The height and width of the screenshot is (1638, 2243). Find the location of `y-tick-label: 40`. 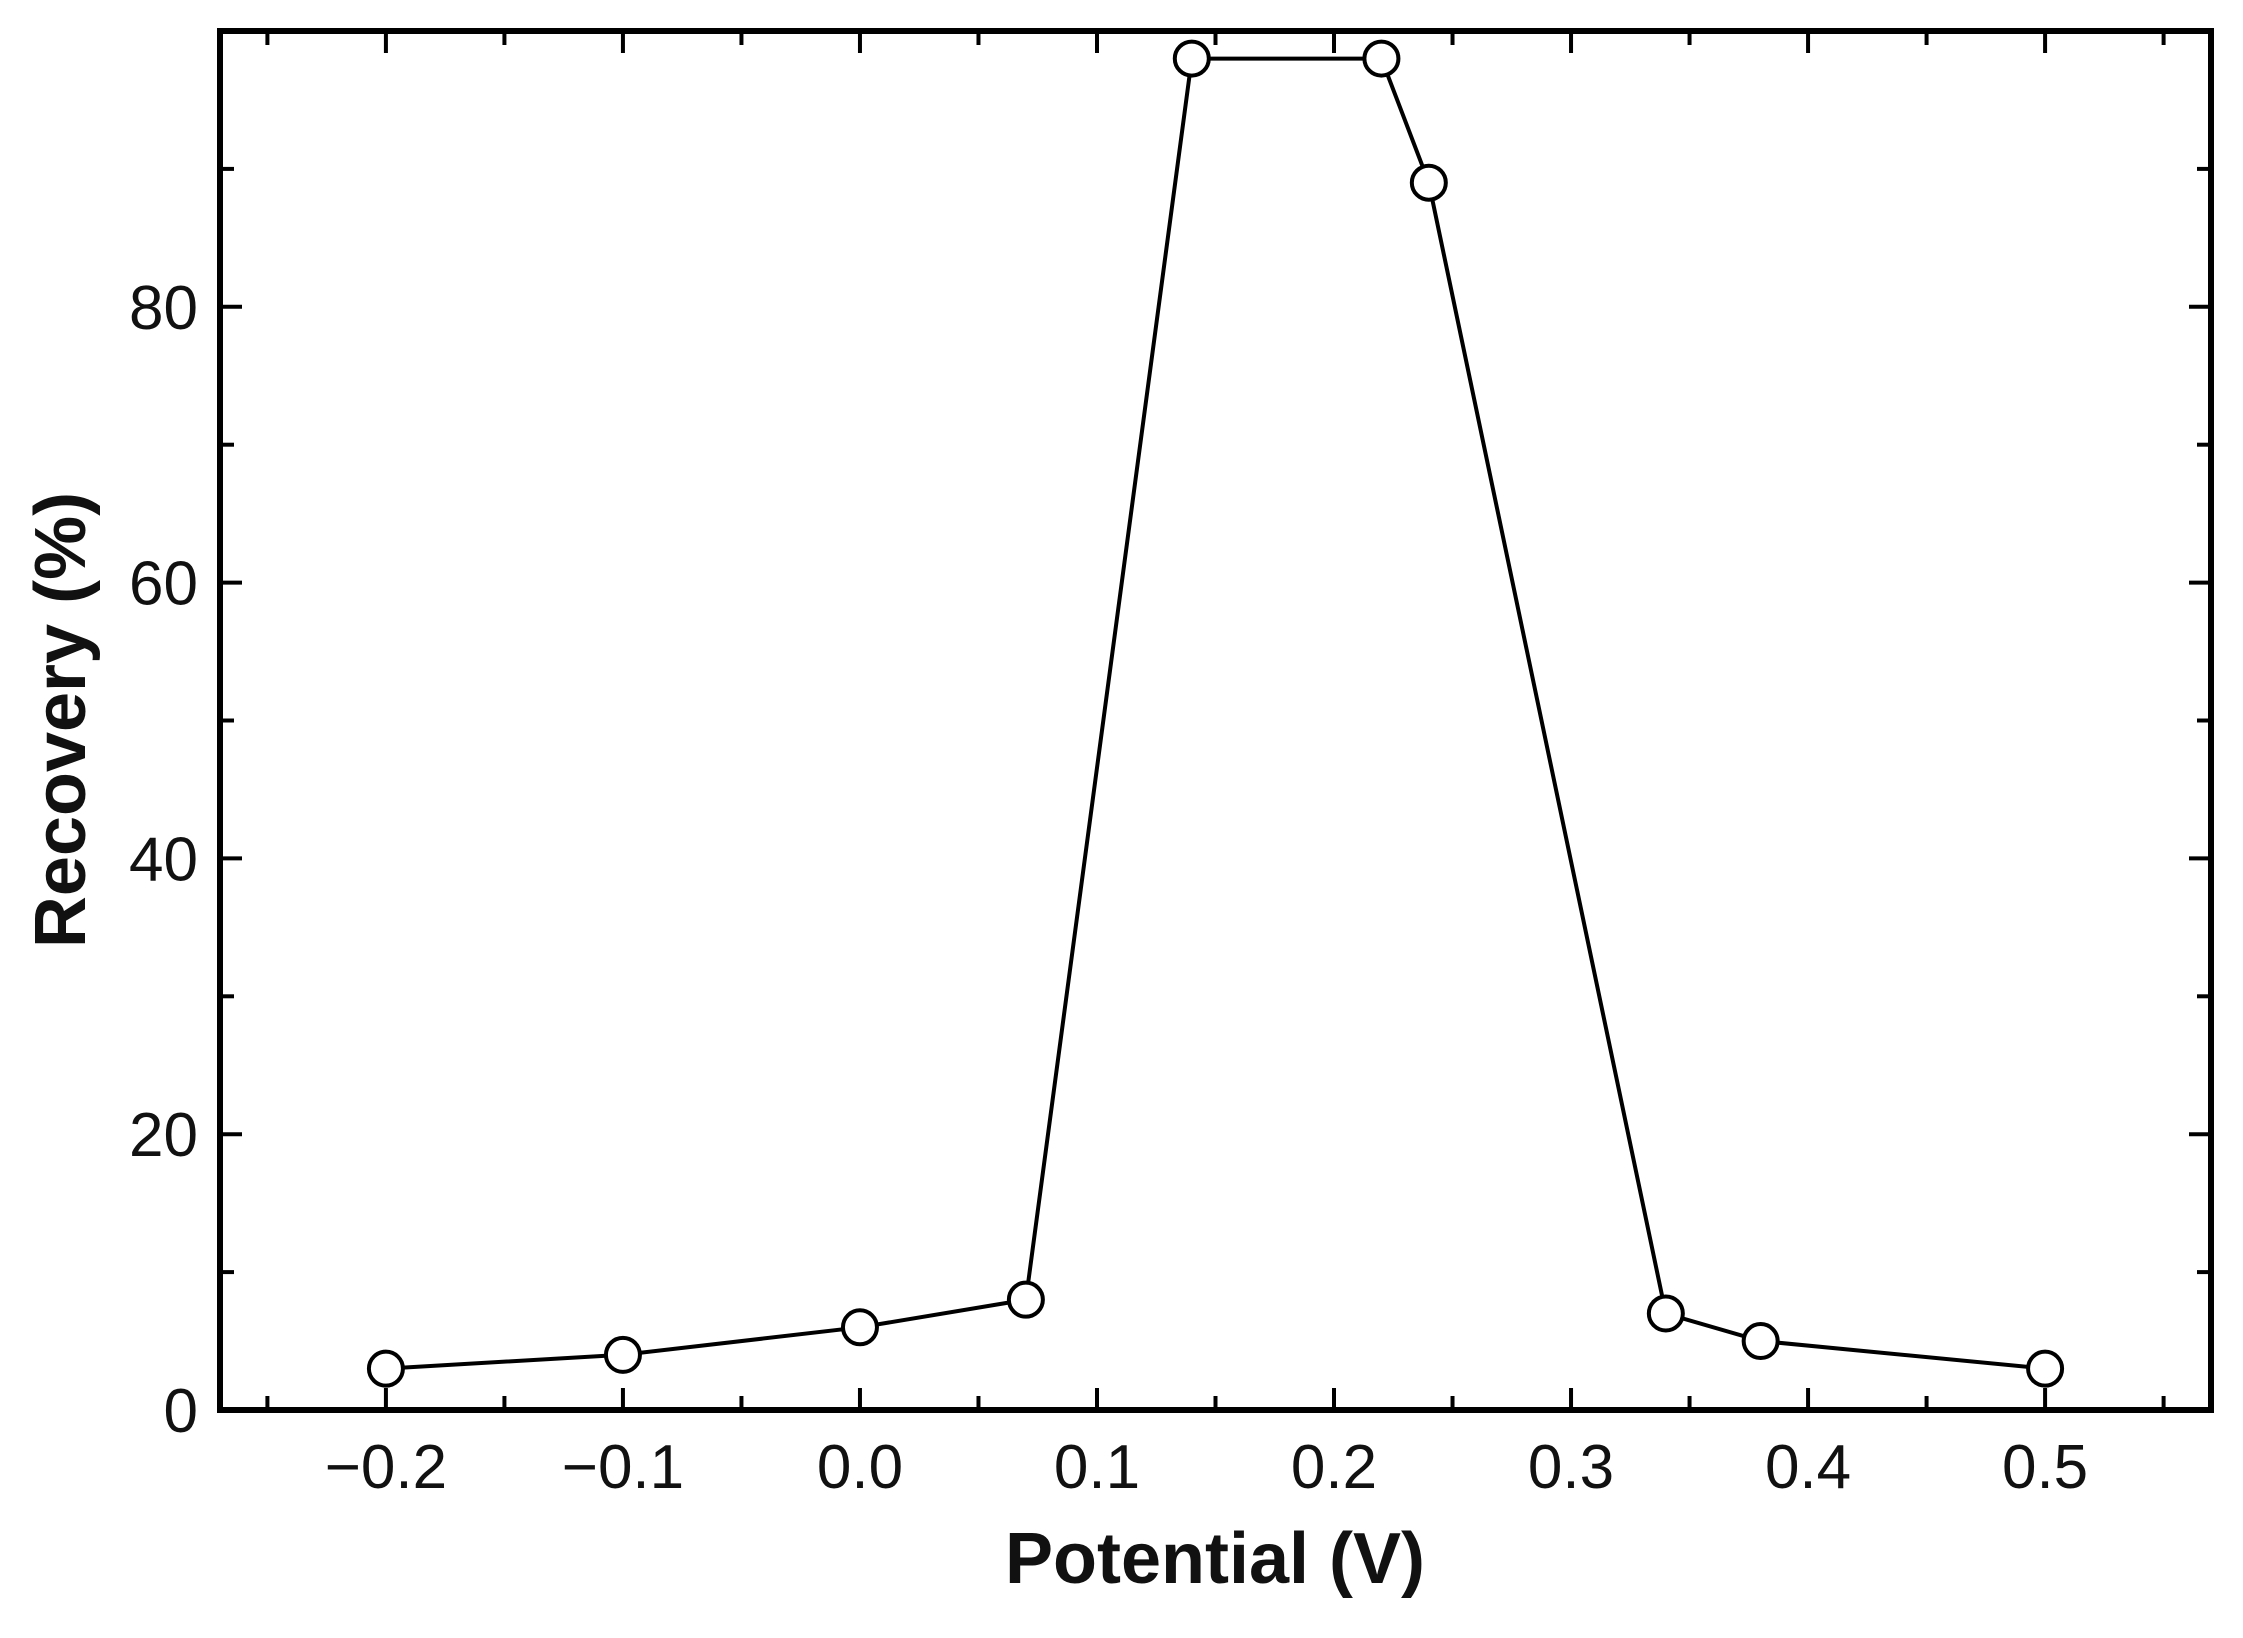

y-tick-label: 40 is located at coordinates (163, 859).